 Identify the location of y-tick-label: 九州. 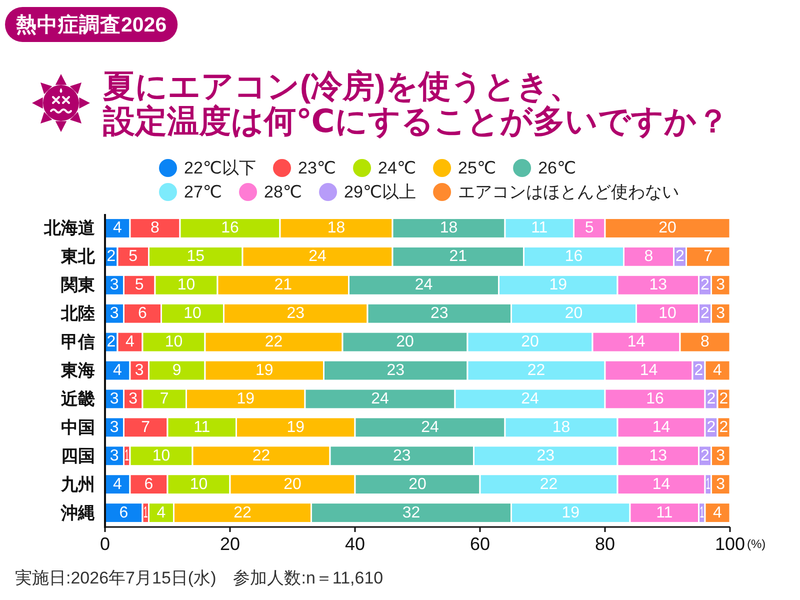
(77, 484).